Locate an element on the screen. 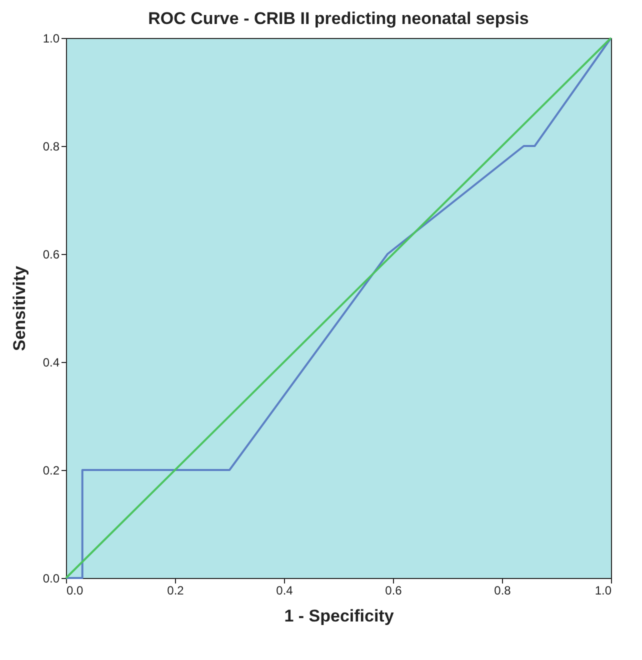 The height and width of the screenshot is (660, 642). y-tick-label: 0.2 is located at coordinates (51, 471).